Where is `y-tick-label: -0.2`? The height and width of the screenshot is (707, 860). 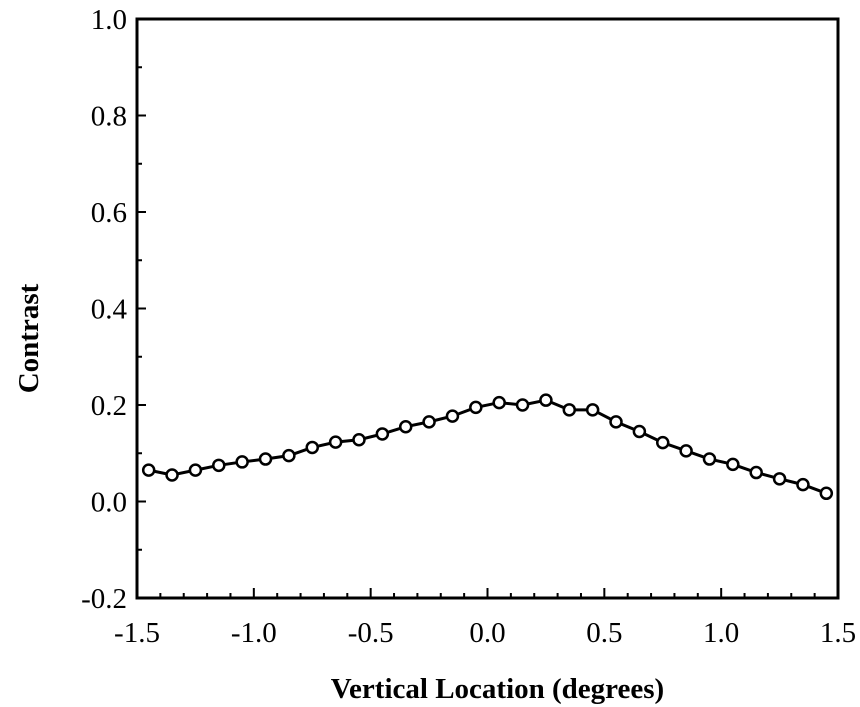 y-tick-label: -0.2 is located at coordinates (104, 599).